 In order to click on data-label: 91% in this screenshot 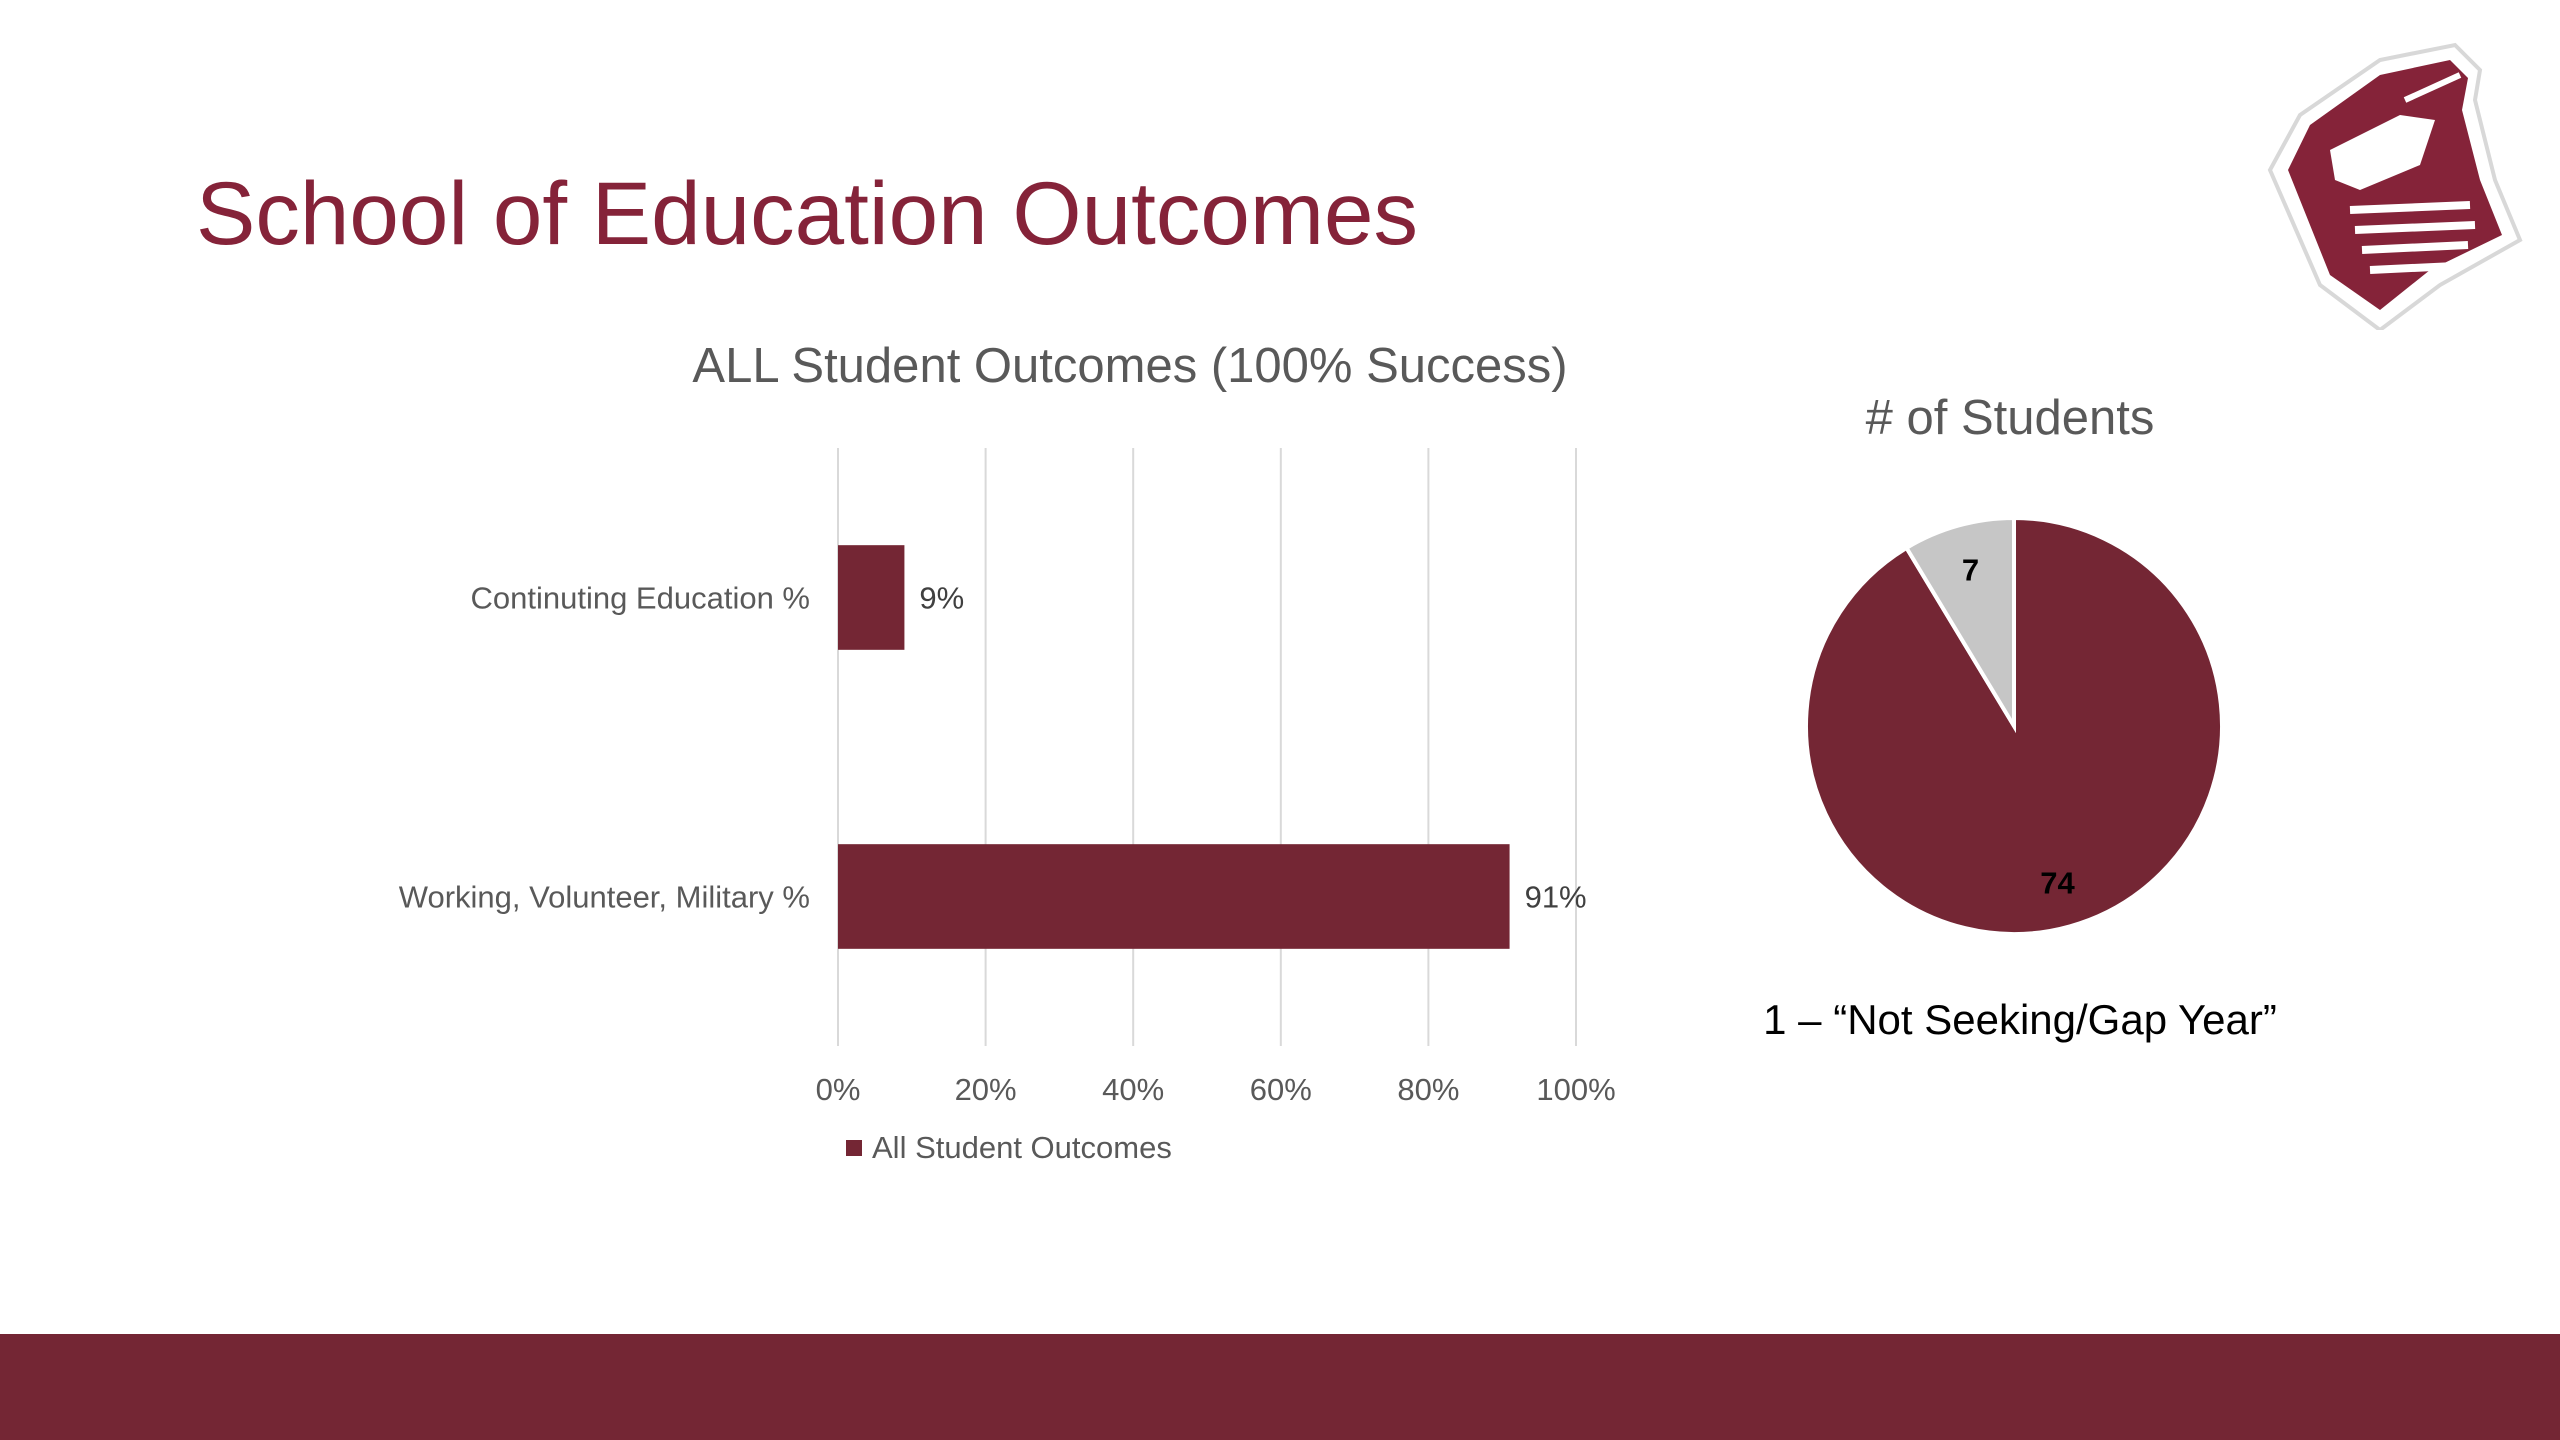, I will do `click(1556, 897)`.